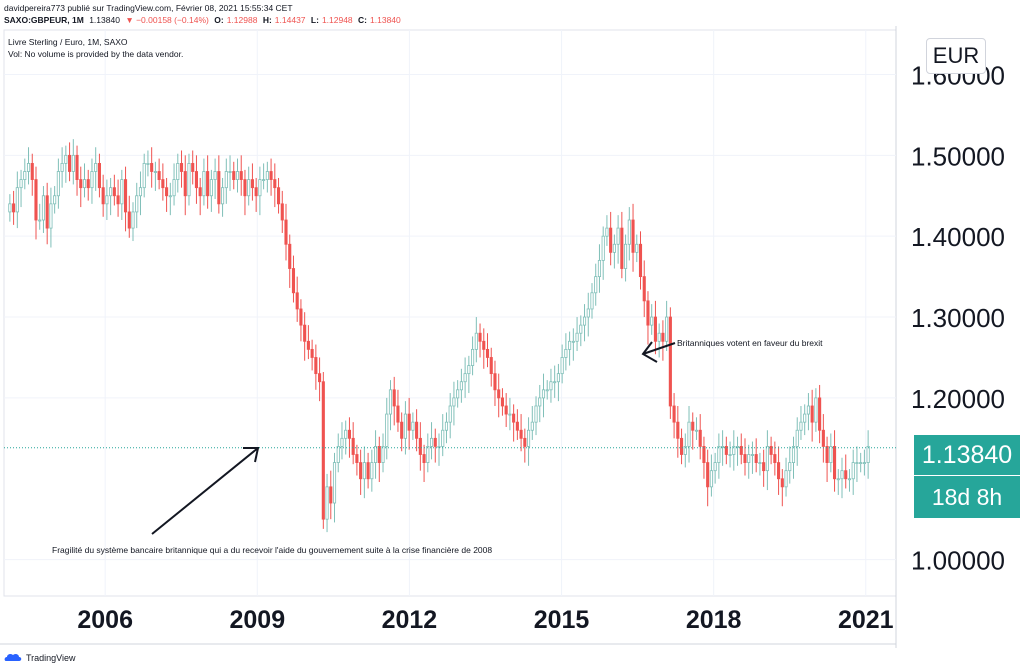  I want to click on y-tick-label: 1.50000, so click(958, 156).